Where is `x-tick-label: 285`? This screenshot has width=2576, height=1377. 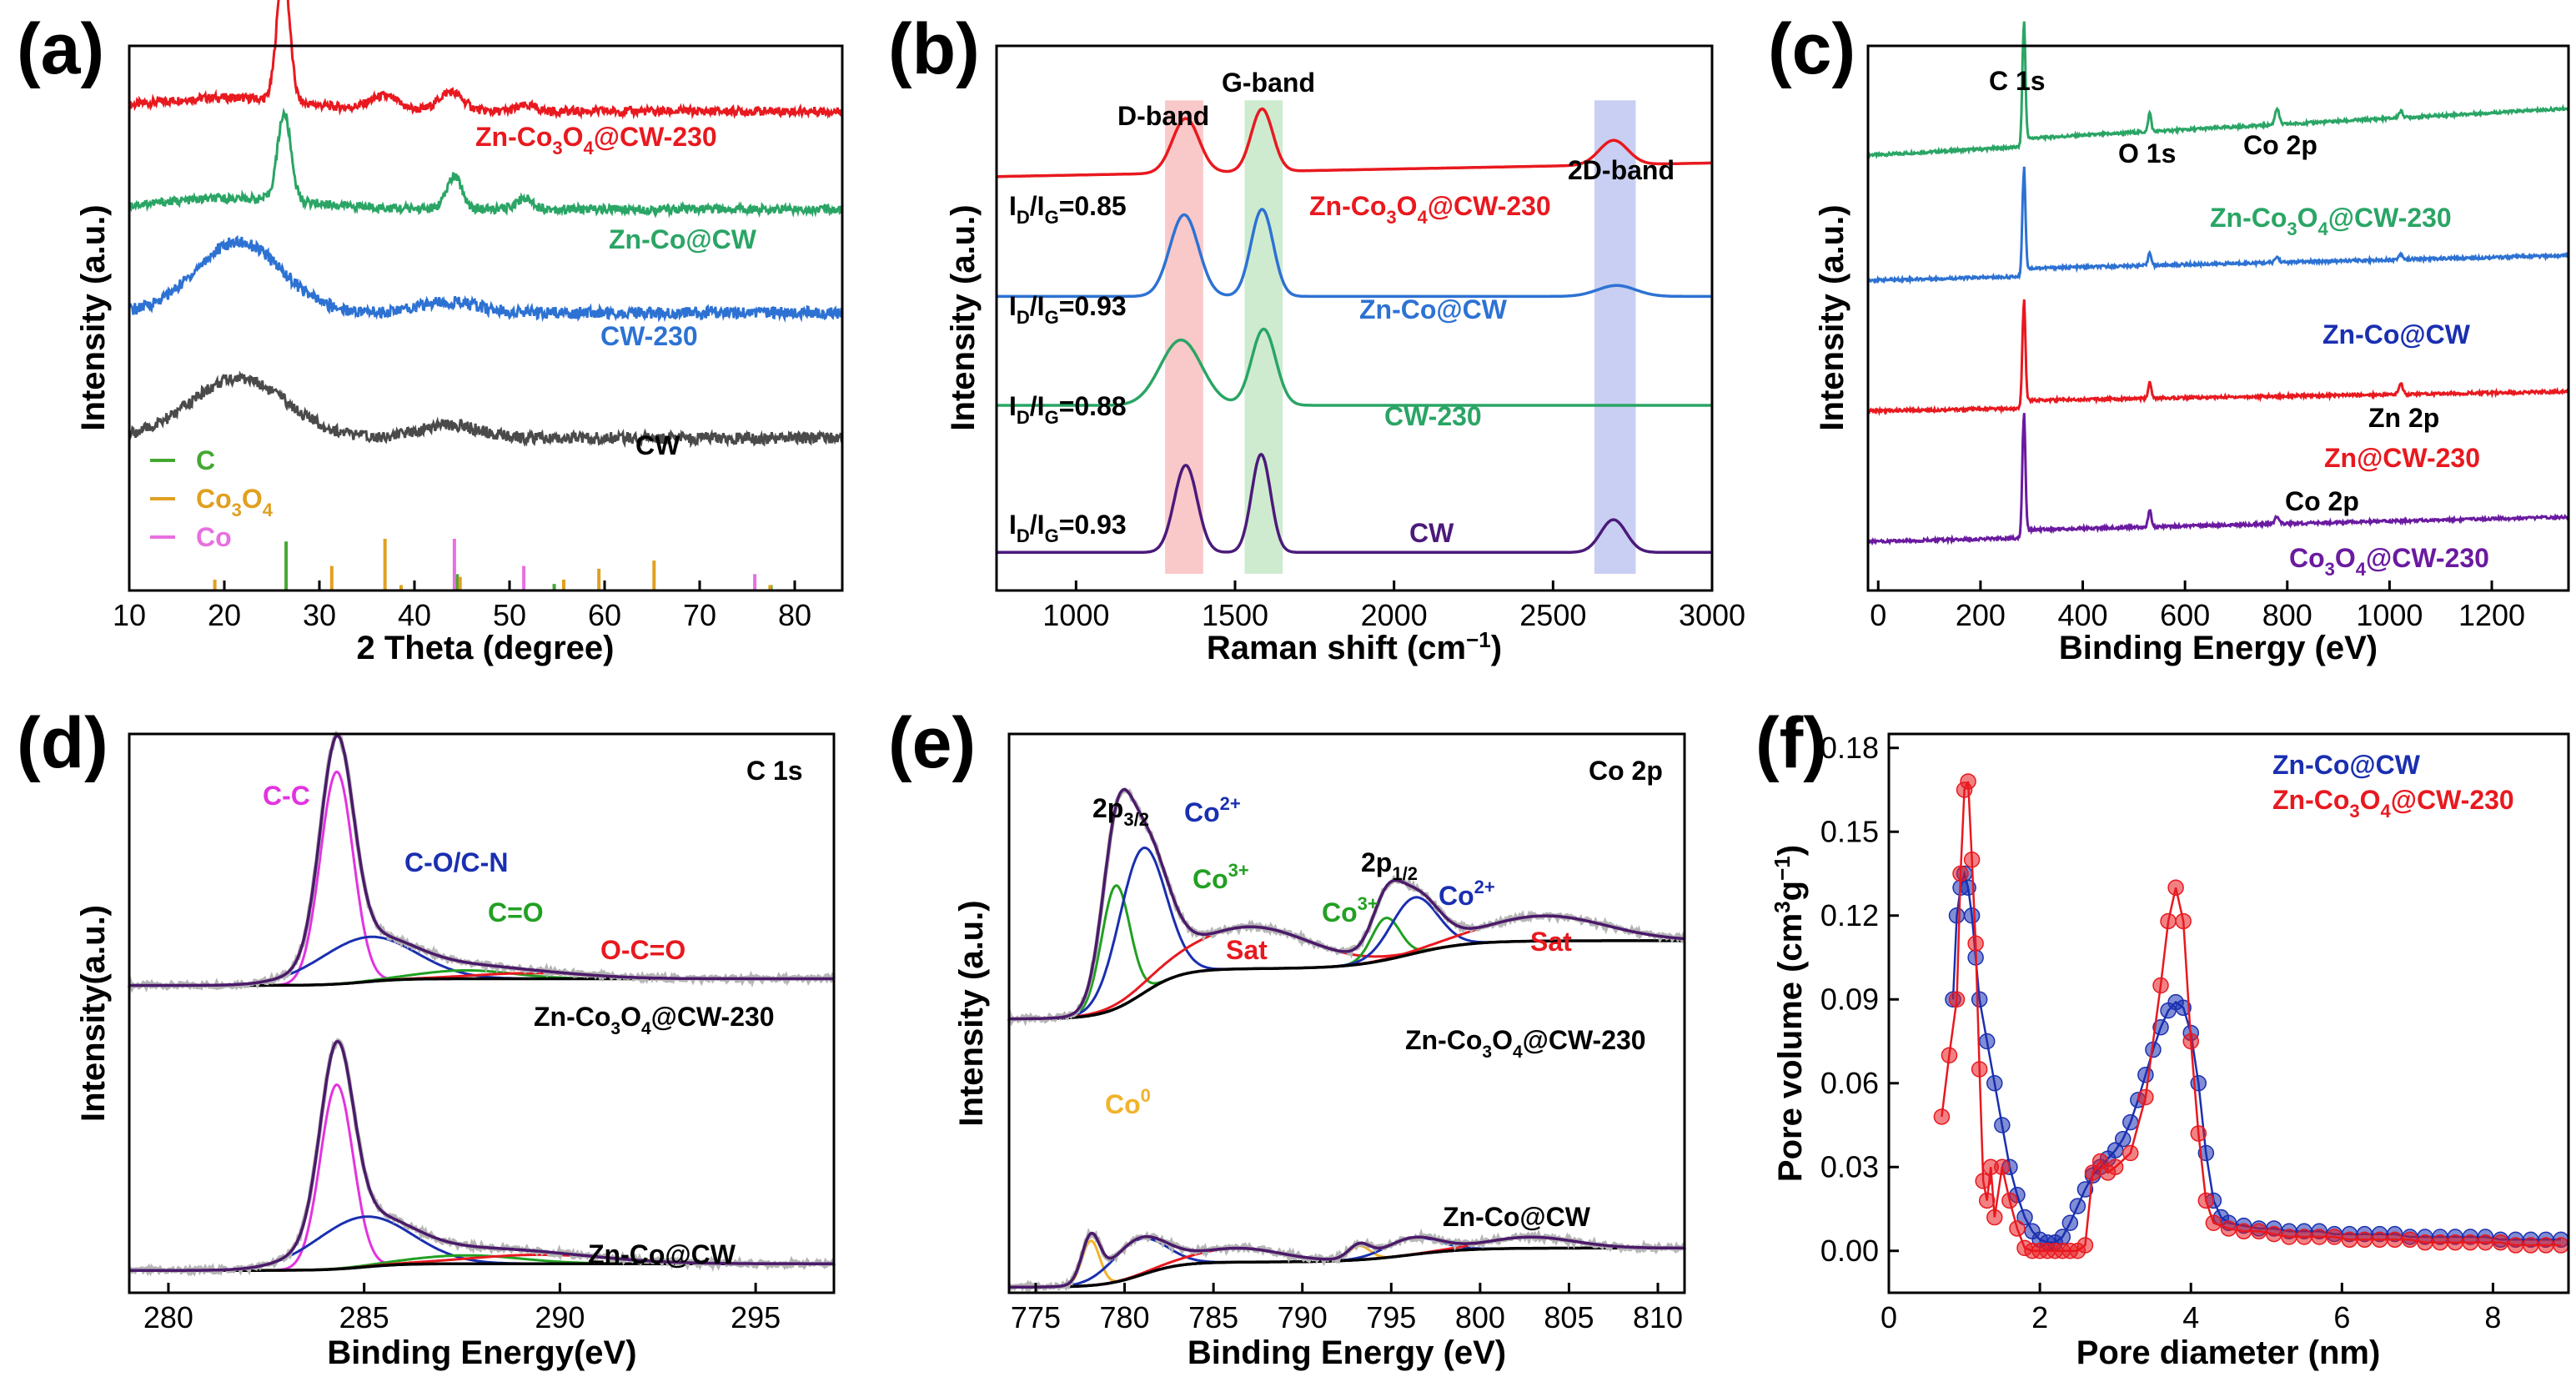 x-tick-label: 285 is located at coordinates (364, 1317).